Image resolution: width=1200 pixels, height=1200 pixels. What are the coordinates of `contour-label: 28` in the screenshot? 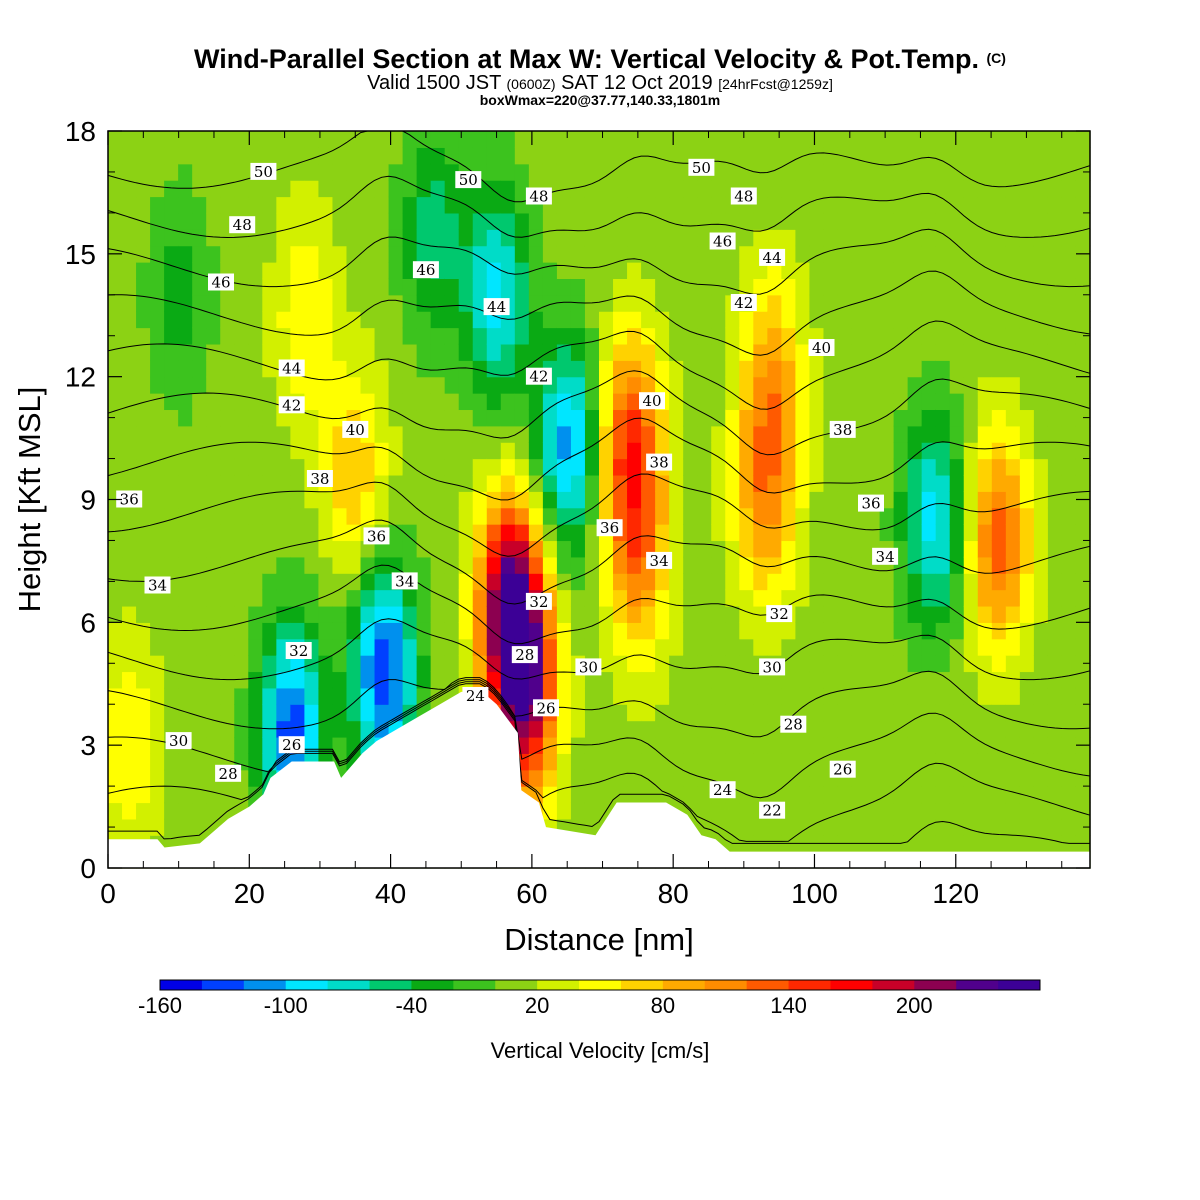 It's located at (793, 724).